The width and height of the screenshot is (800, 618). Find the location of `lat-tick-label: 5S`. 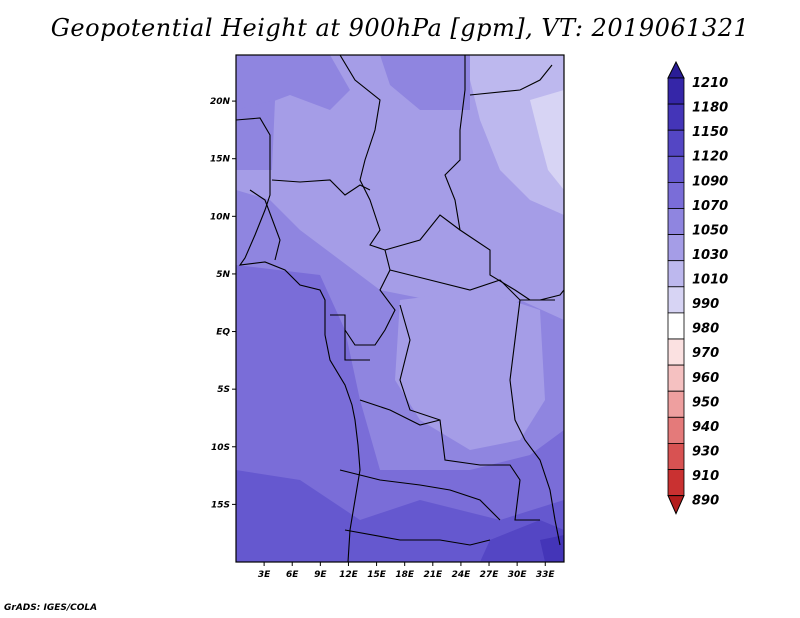

lat-tick-label: 5S is located at coordinates (223, 390).